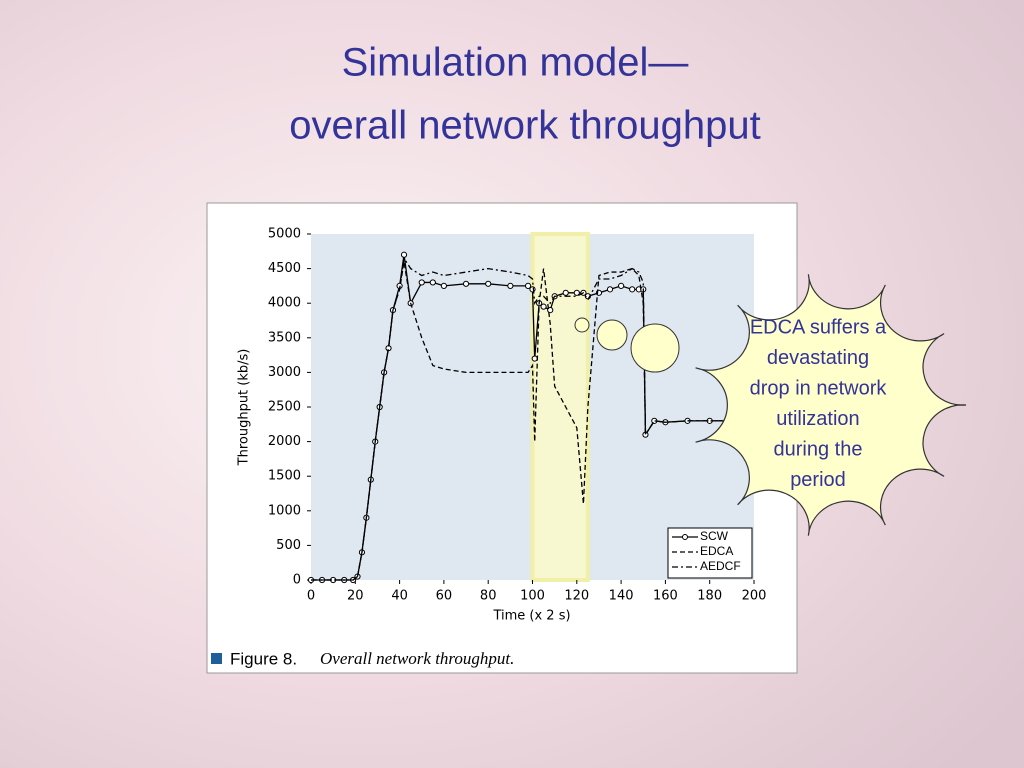 This screenshot has width=1024, height=768. I want to click on caption-label: Figure 8., so click(263, 658).